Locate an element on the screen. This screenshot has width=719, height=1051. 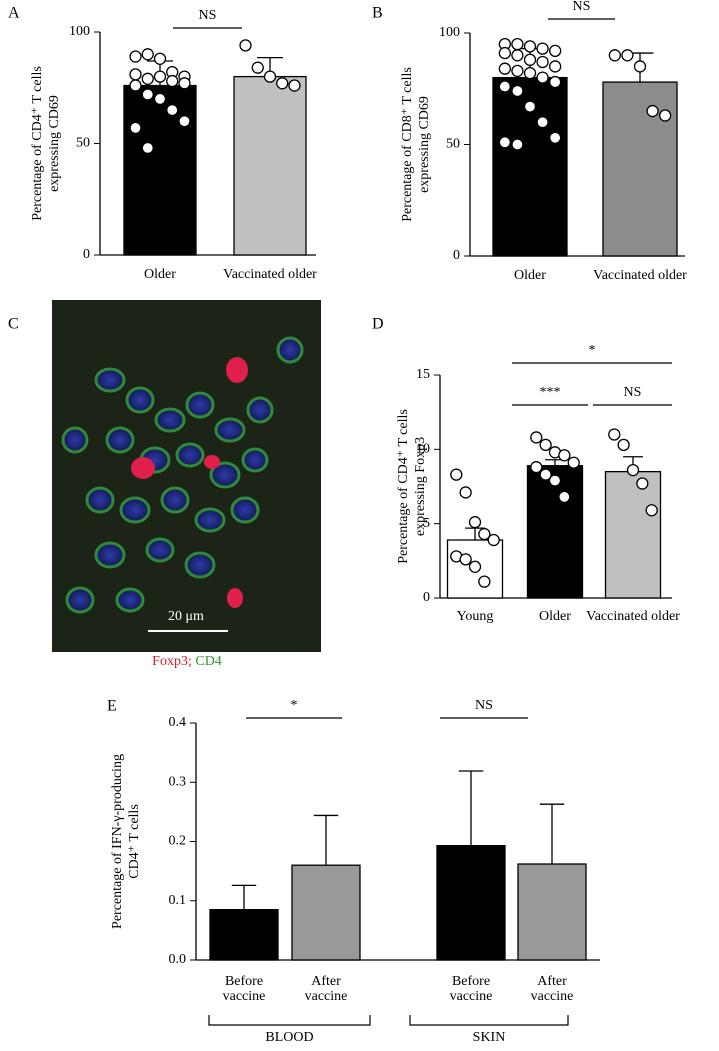
group-bracket is located at coordinates (289, 1020).